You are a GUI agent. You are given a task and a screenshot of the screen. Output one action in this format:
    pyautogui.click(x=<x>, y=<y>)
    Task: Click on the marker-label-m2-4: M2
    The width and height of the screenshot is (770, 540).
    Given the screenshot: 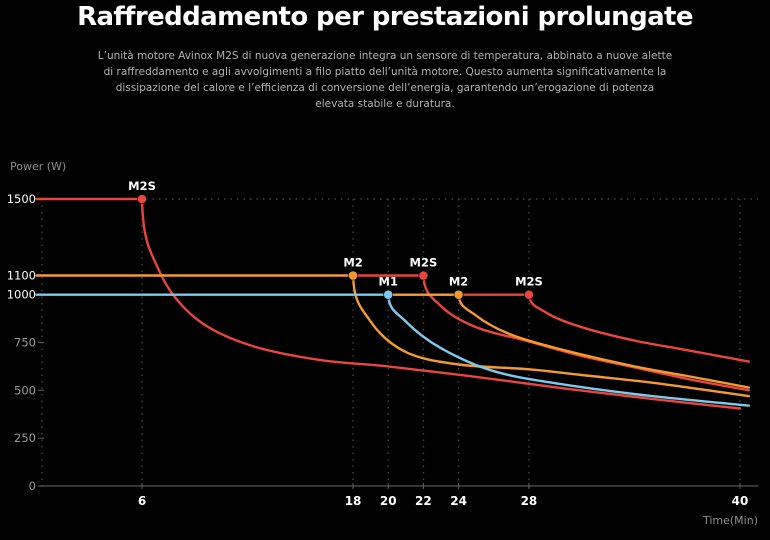 What is the action you would take?
    pyautogui.click(x=458, y=282)
    